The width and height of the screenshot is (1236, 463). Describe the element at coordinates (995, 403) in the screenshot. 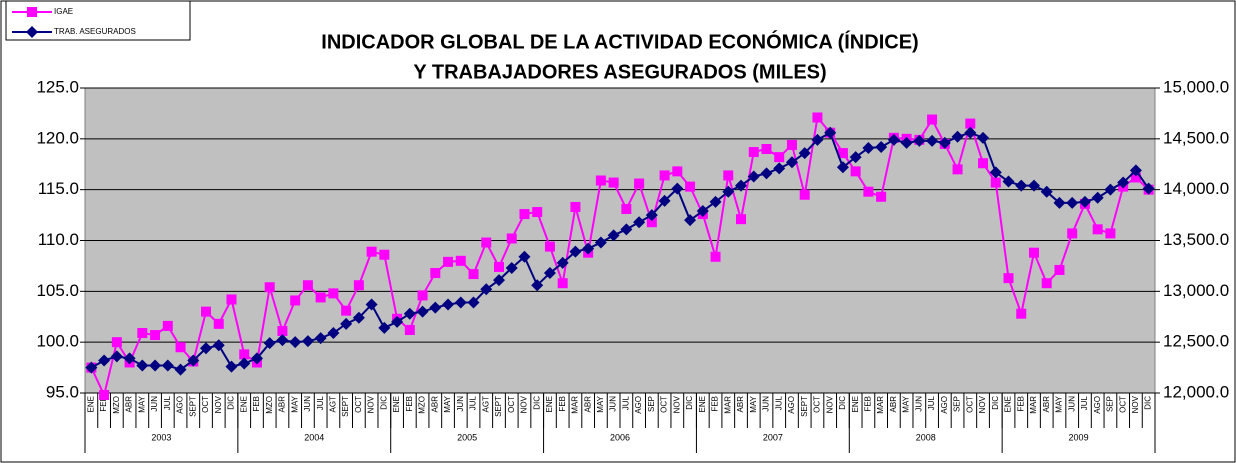

I see `x-tick-label: DIC` at that location.